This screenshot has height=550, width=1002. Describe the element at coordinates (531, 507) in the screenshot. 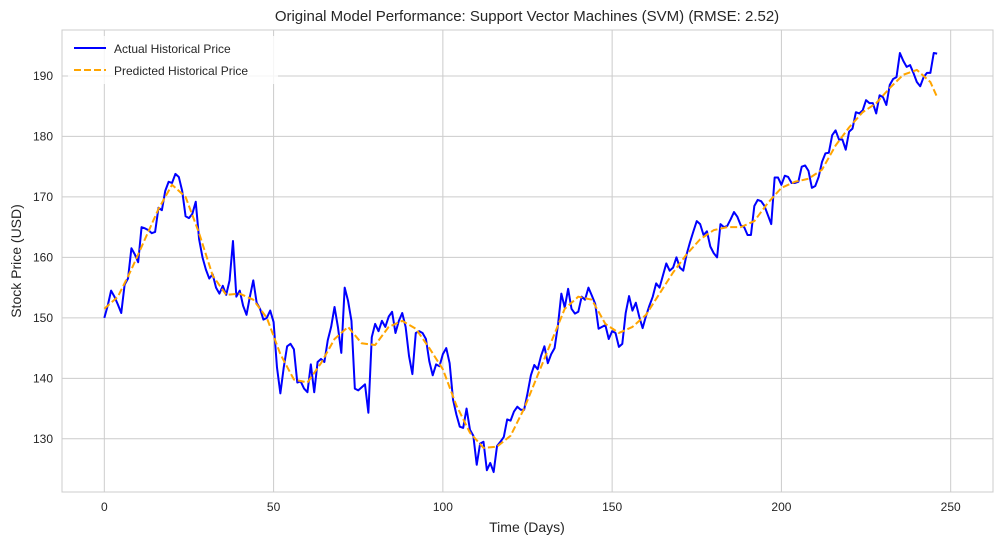

I see `x-tick-labels: 0 50 100 150 200 250` at that location.